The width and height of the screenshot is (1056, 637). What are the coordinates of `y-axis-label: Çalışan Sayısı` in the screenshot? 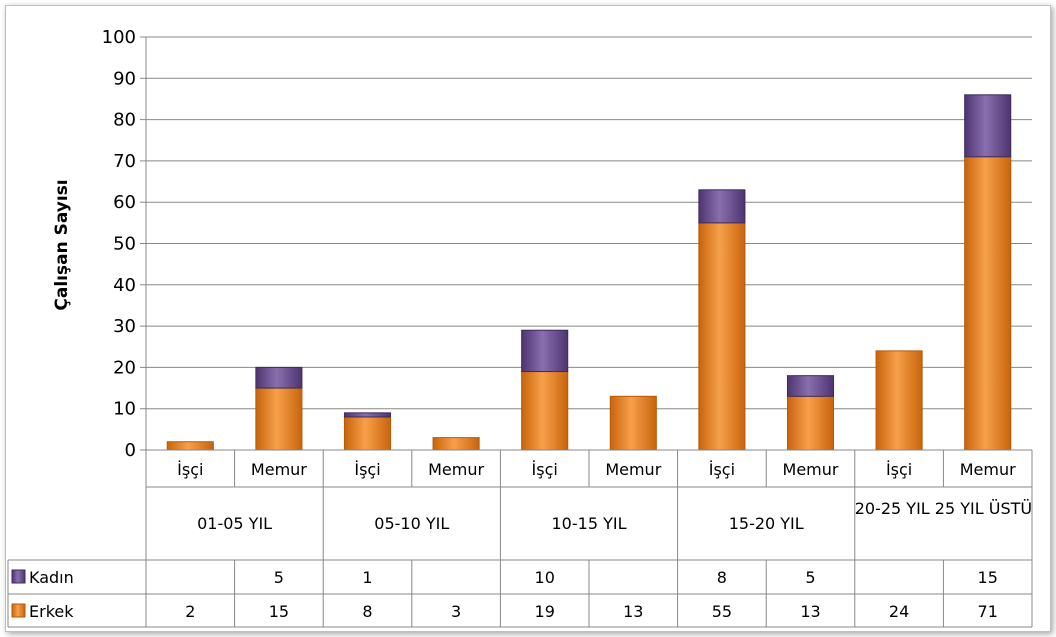 It's located at (62, 244).